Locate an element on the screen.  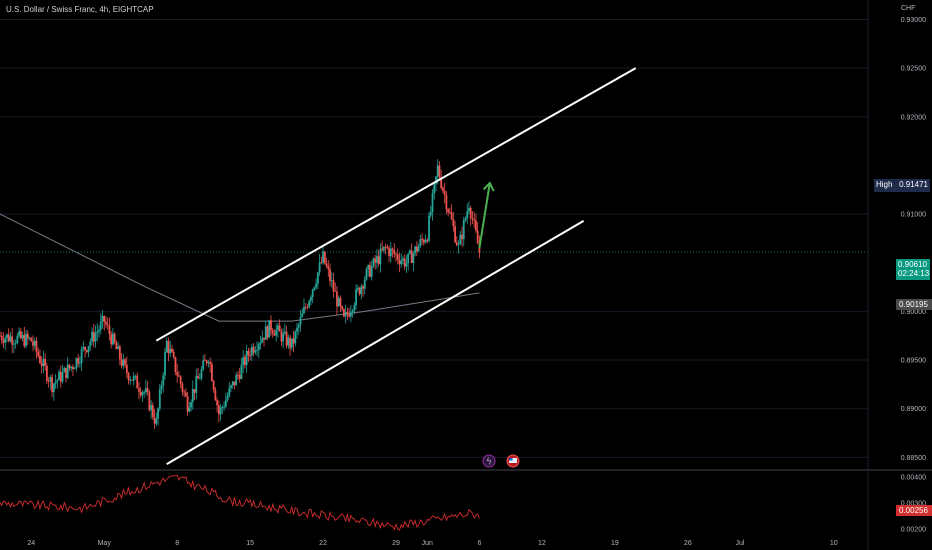
symbol-header: U.S. Dollar / Swiss Franc, 4h, EIGHTCAP is located at coordinates (80, 9).